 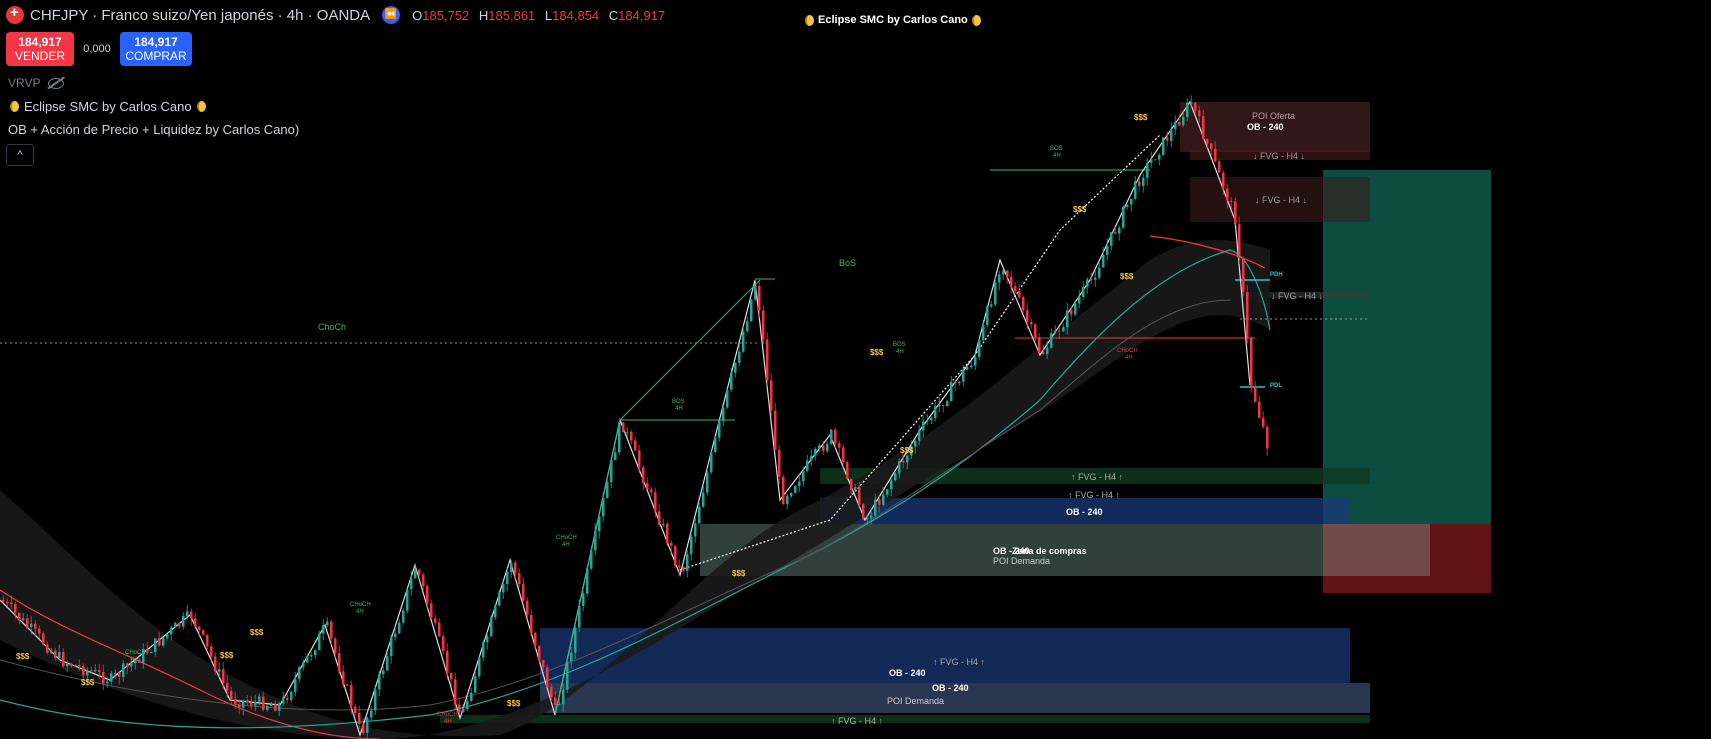 I want to click on fvg-down-label-3: ↓ FVG - H4 ↓, so click(x=1297, y=296).